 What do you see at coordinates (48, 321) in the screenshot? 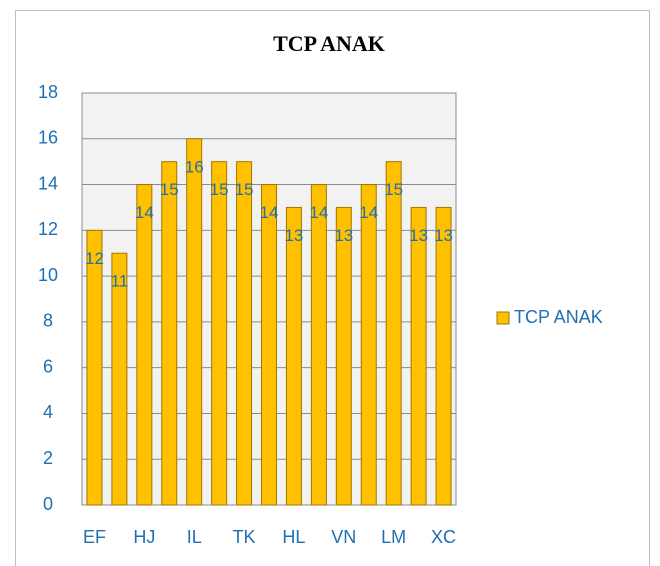
I see `y-tick-label: 8` at bounding box center [48, 321].